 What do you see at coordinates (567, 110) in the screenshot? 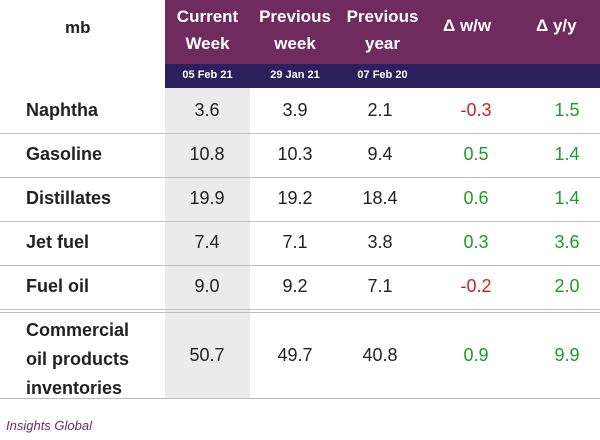
I see `cell-delta-yy: 1.5` at bounding box center [567, 110].